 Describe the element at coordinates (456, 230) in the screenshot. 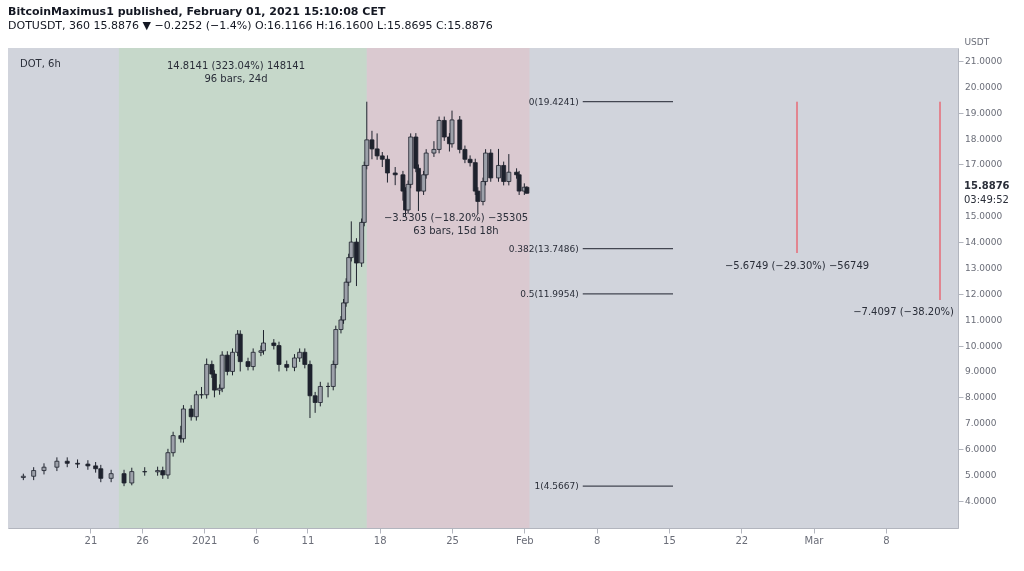

I see `annotation: 63 bars, 15d 18h` at that location.